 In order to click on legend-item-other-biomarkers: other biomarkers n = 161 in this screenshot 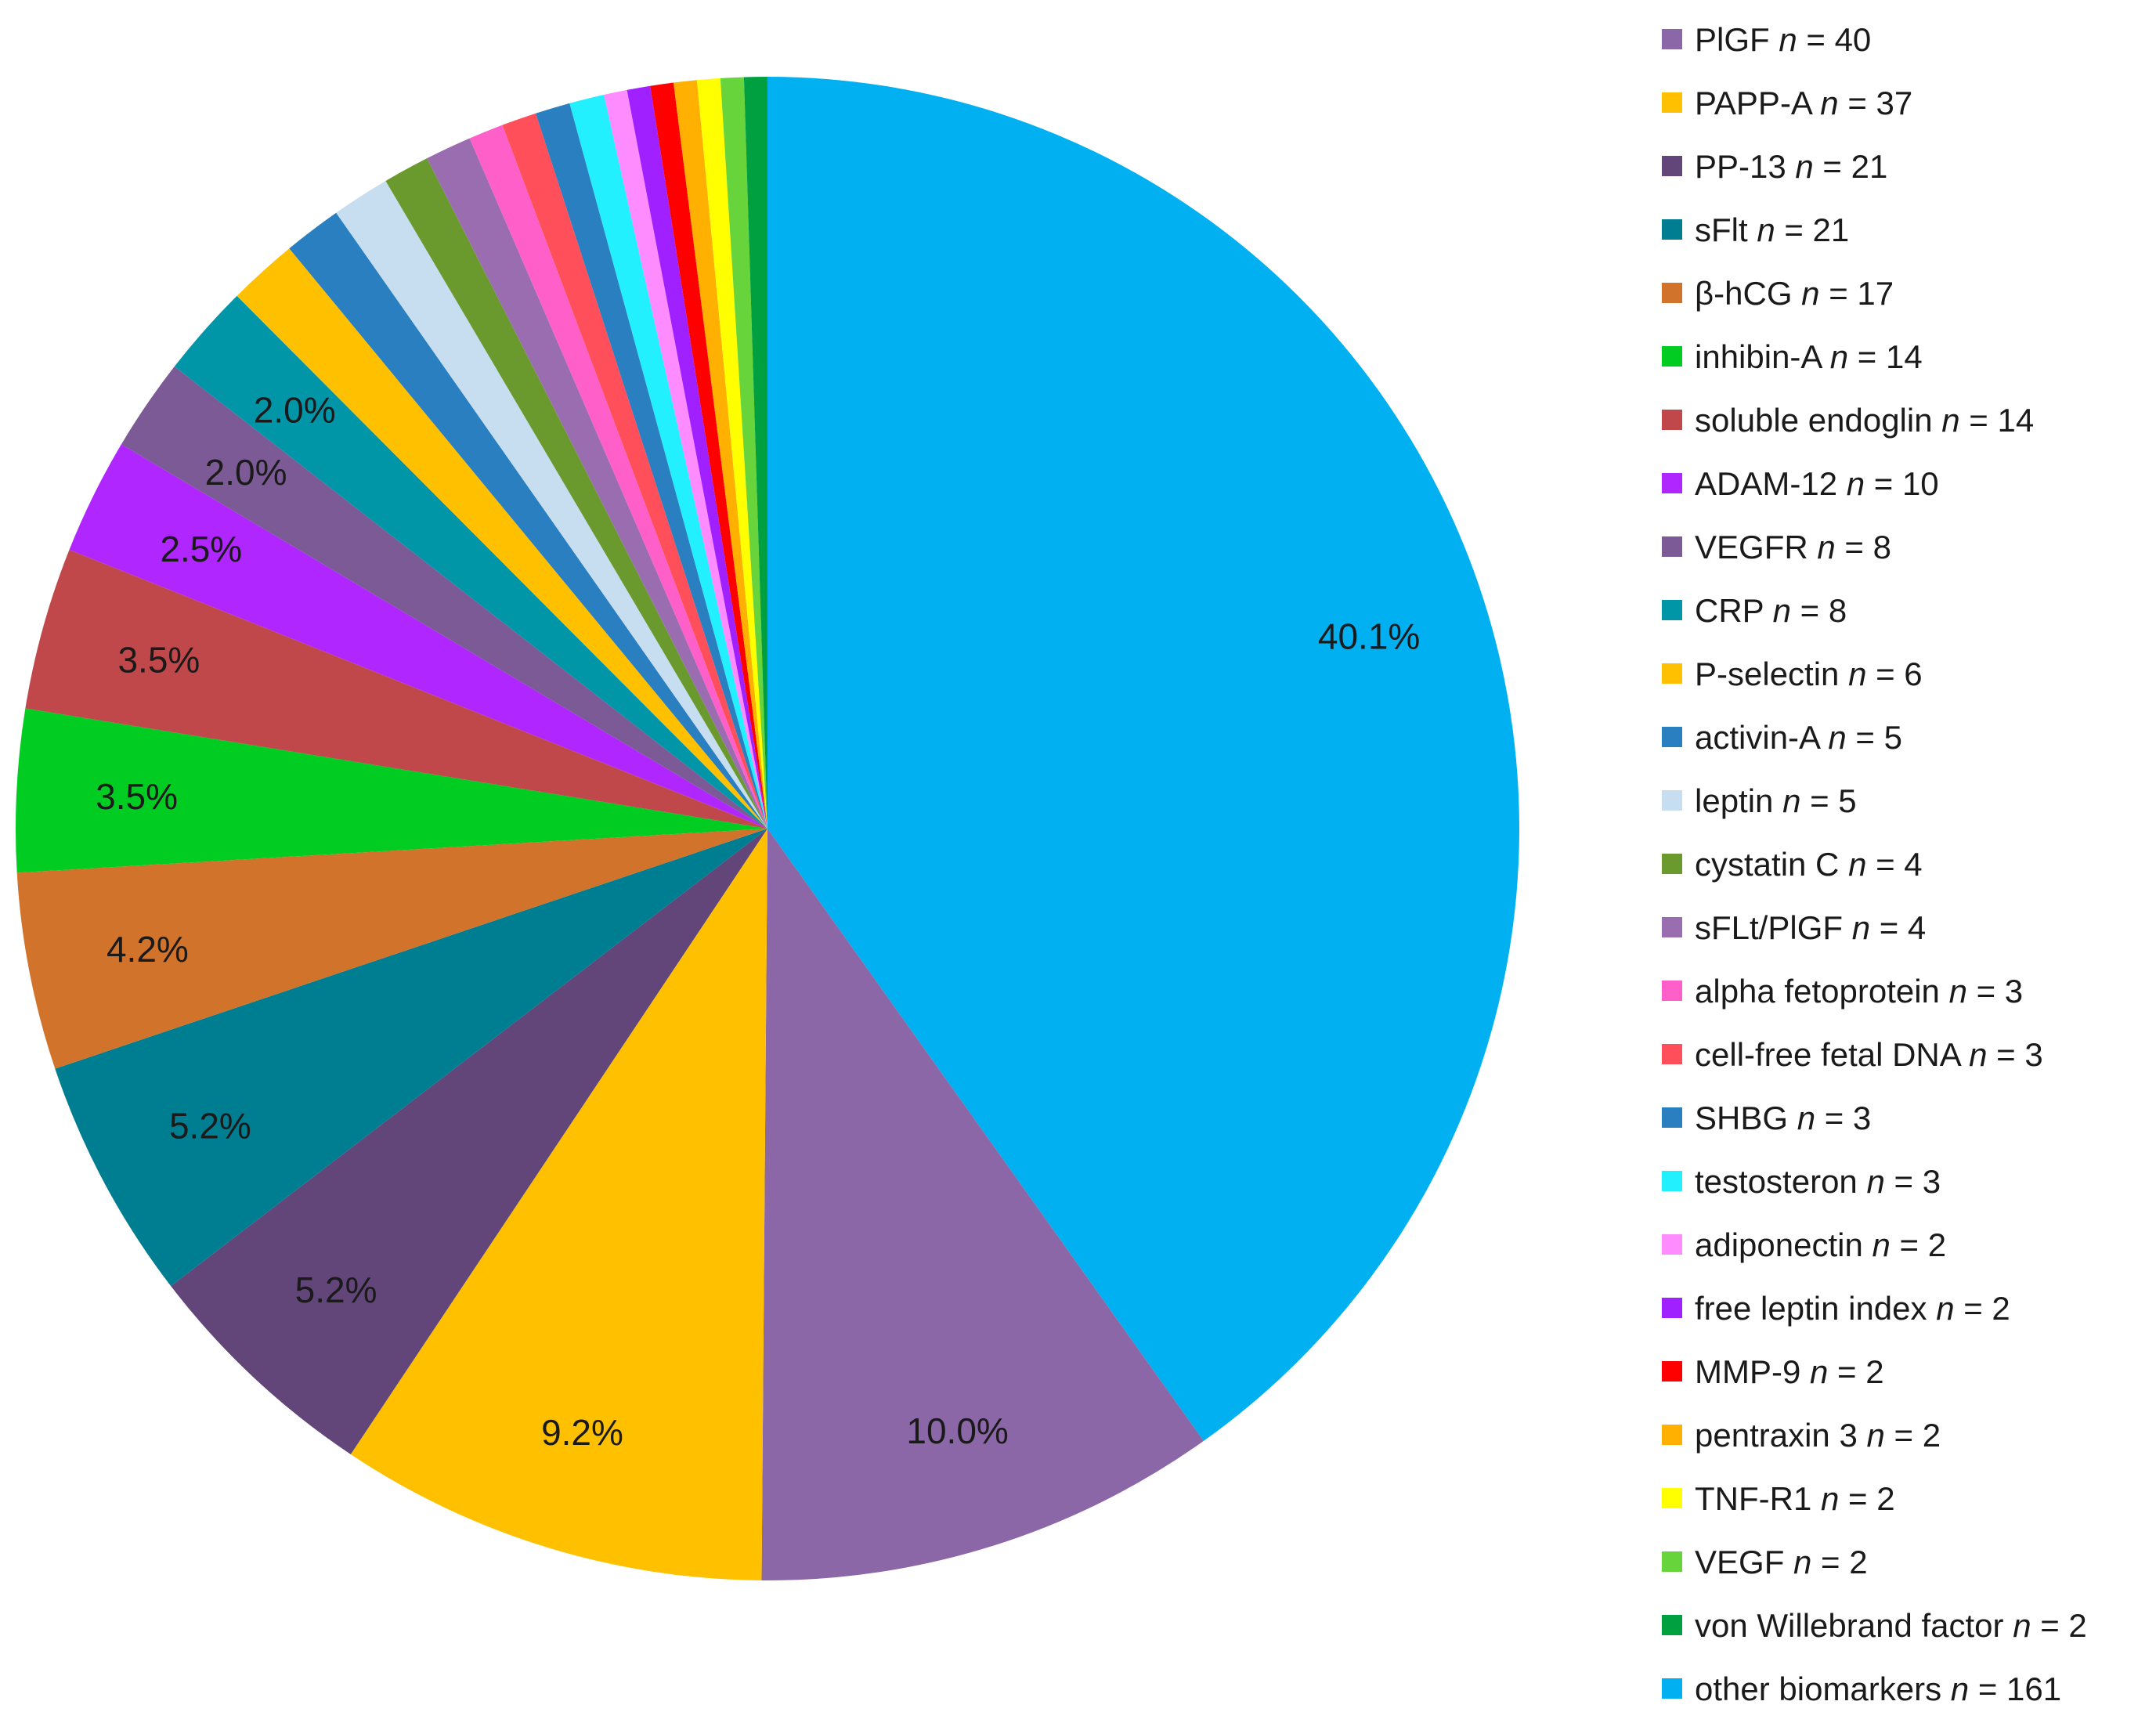, I will do `click(1861, 1688)`.